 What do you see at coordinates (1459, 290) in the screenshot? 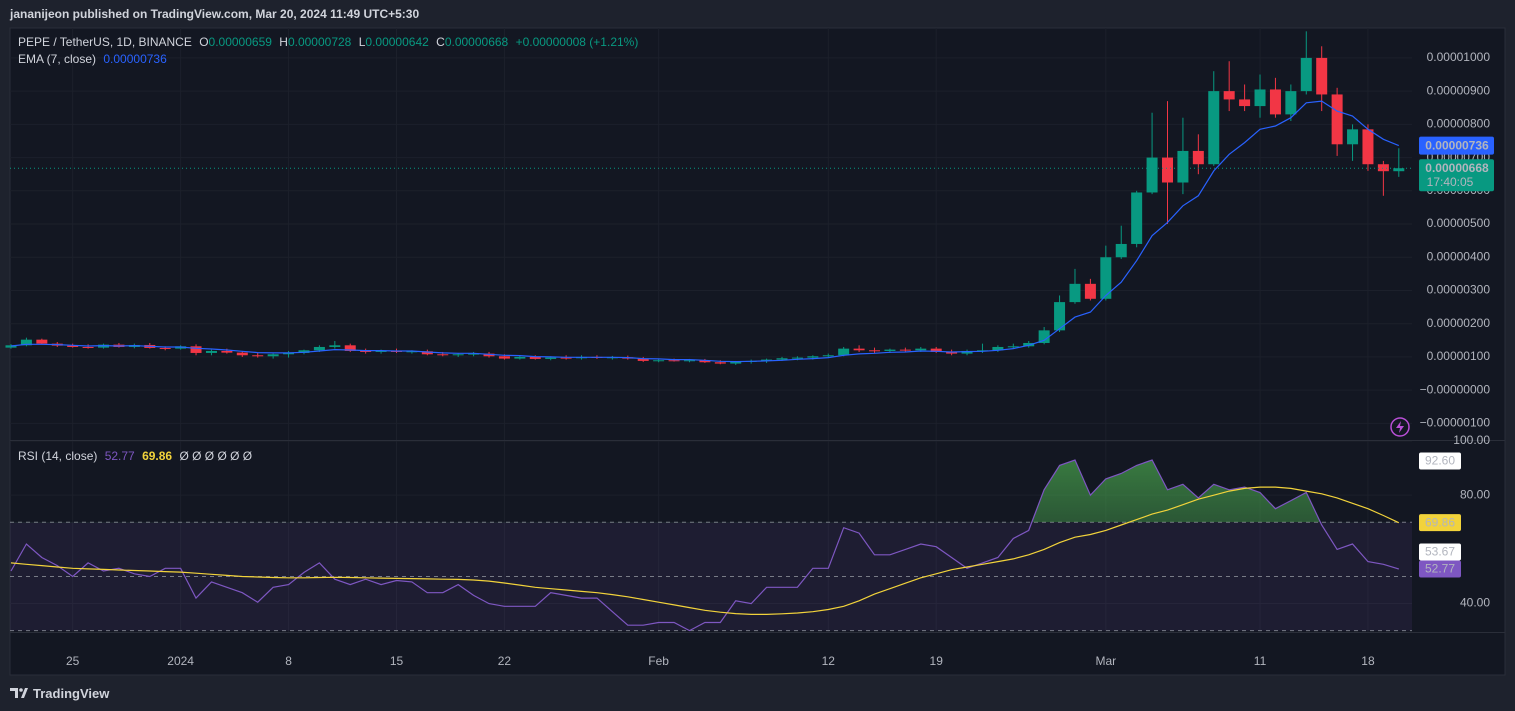
I see `y-tick-label: 0.00000300` at bounding box center [1459, 290].